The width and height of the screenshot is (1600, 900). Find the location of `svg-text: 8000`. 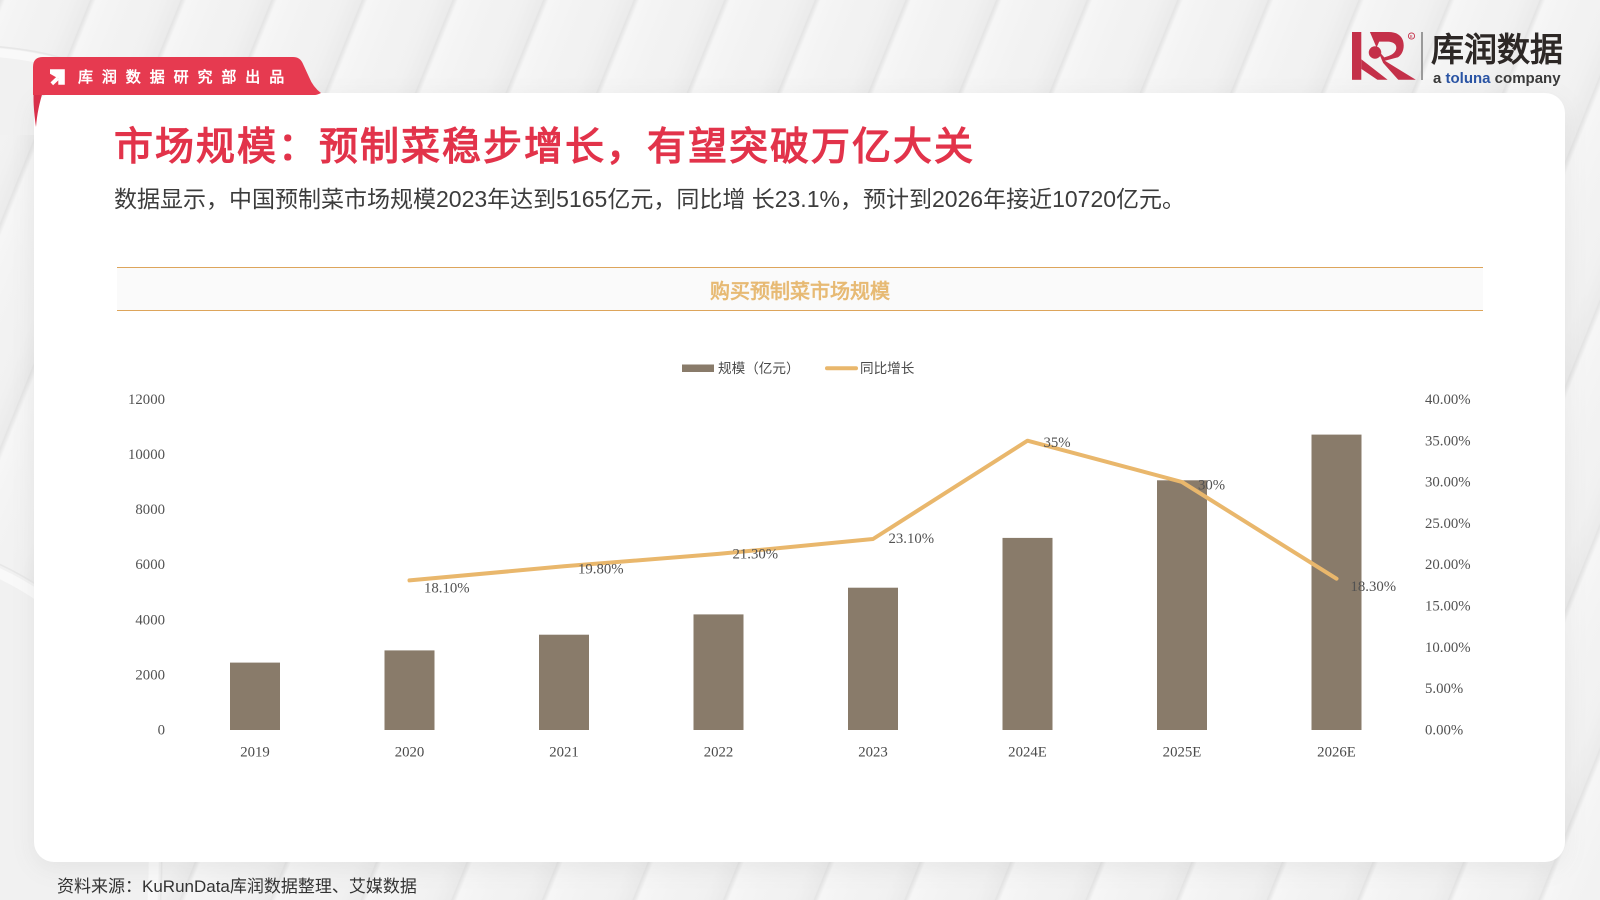

svg-text: 8000 is located at coordinates (150, 510).